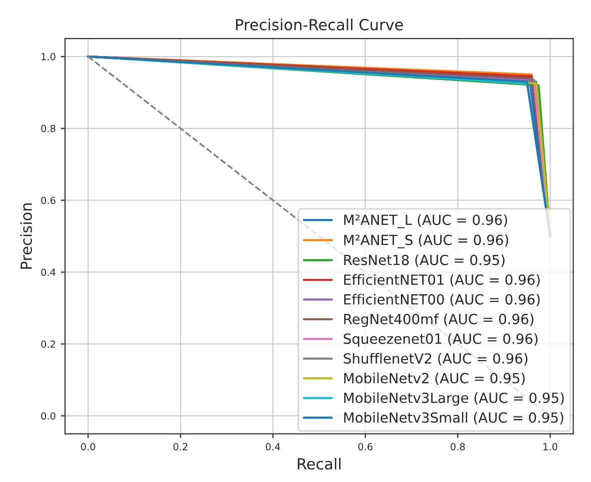 This screenshot has width=591, height=482. What do you see at coordinates (48, 272) in the screenshot?
I see `y-tick-label: 0.4` at bounding box center [48, 272].